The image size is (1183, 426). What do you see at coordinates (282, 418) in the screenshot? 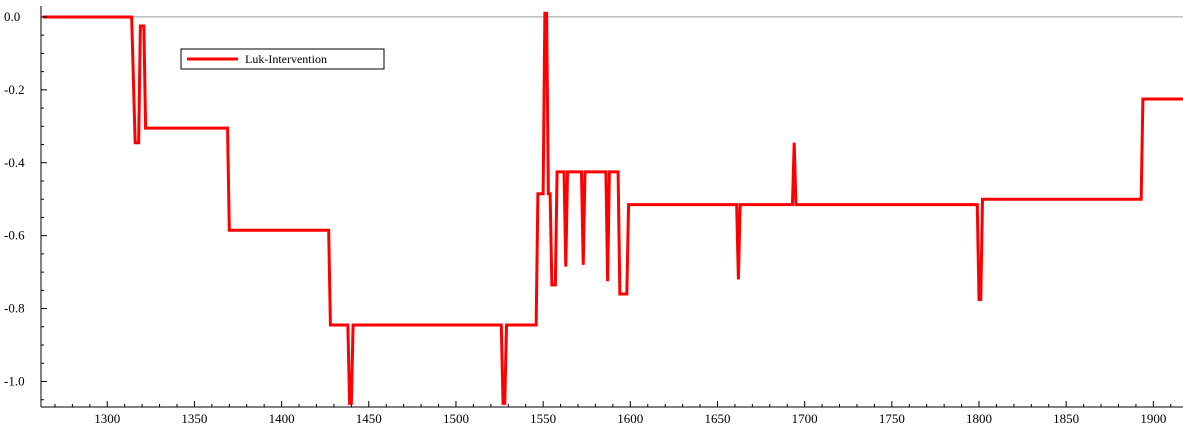
I see `x-tick-label-1400: 1400` at bounding box center [282, 418].